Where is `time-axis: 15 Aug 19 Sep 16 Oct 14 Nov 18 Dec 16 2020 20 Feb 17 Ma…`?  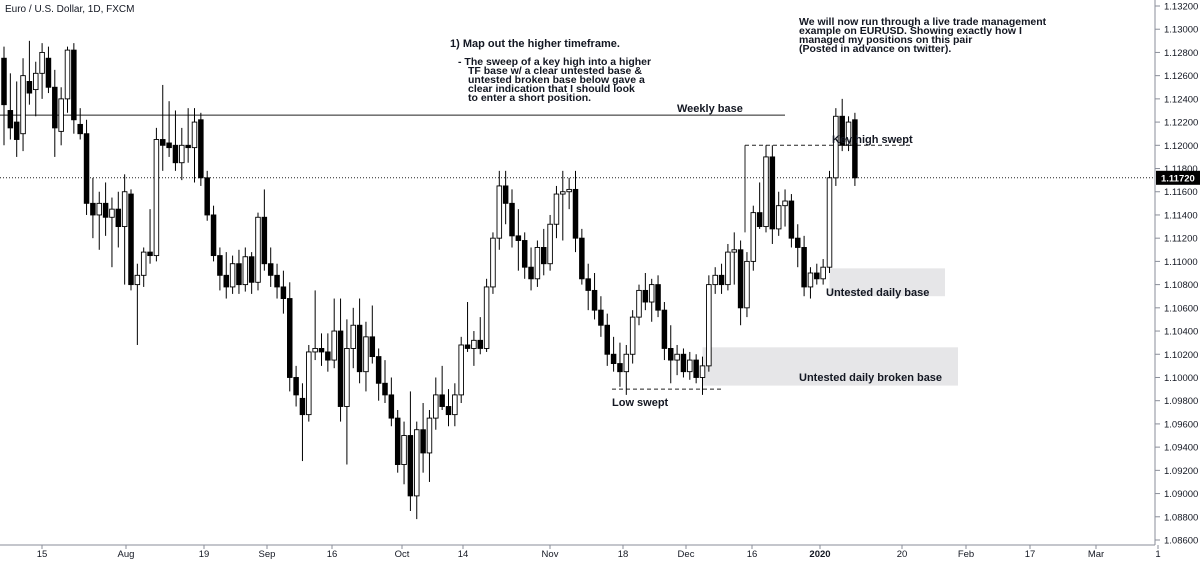
time-axis: 15 Aug 19 Sep 16 Oct 14 Nov 18 Dec 16 2020 20 Feb 17 Ma… is located at coordinates (599, 552).